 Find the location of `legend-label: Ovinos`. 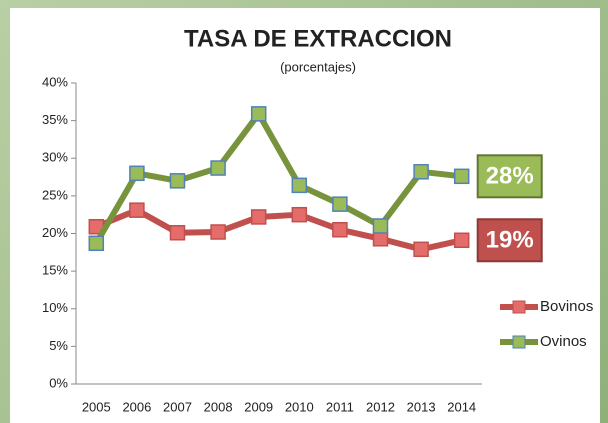

legend-label: Ovinos is located at coordinates (563, 341).